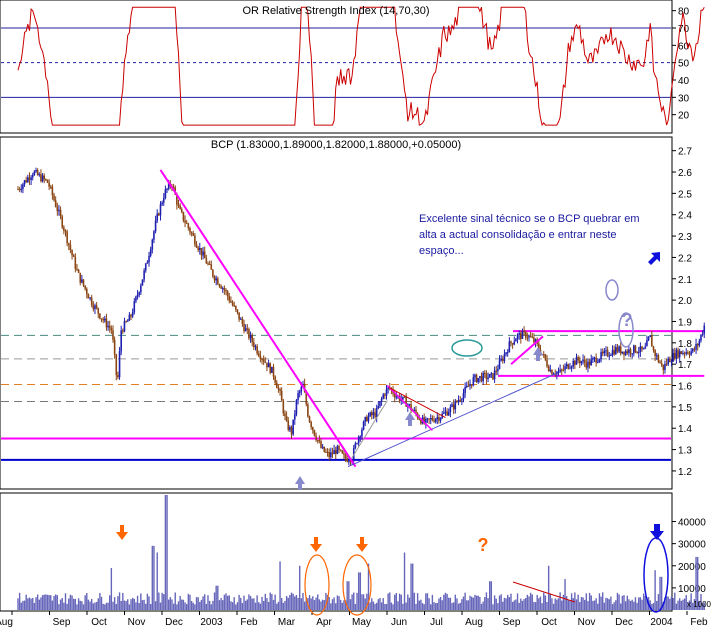  Describe the element at coordinates (174, 622) in the screenshot. I see `x-axis-tick-label: Dec` at that location.